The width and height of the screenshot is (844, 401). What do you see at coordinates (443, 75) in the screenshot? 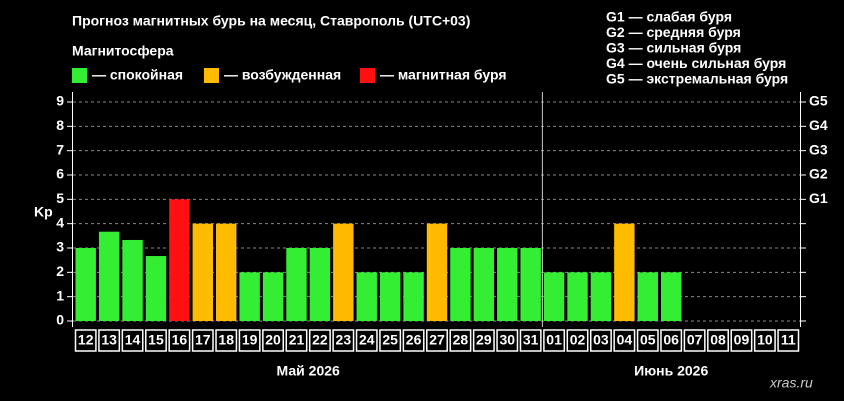
I see `legend-label: — магнитная буря` at bounding box center [443, 75].